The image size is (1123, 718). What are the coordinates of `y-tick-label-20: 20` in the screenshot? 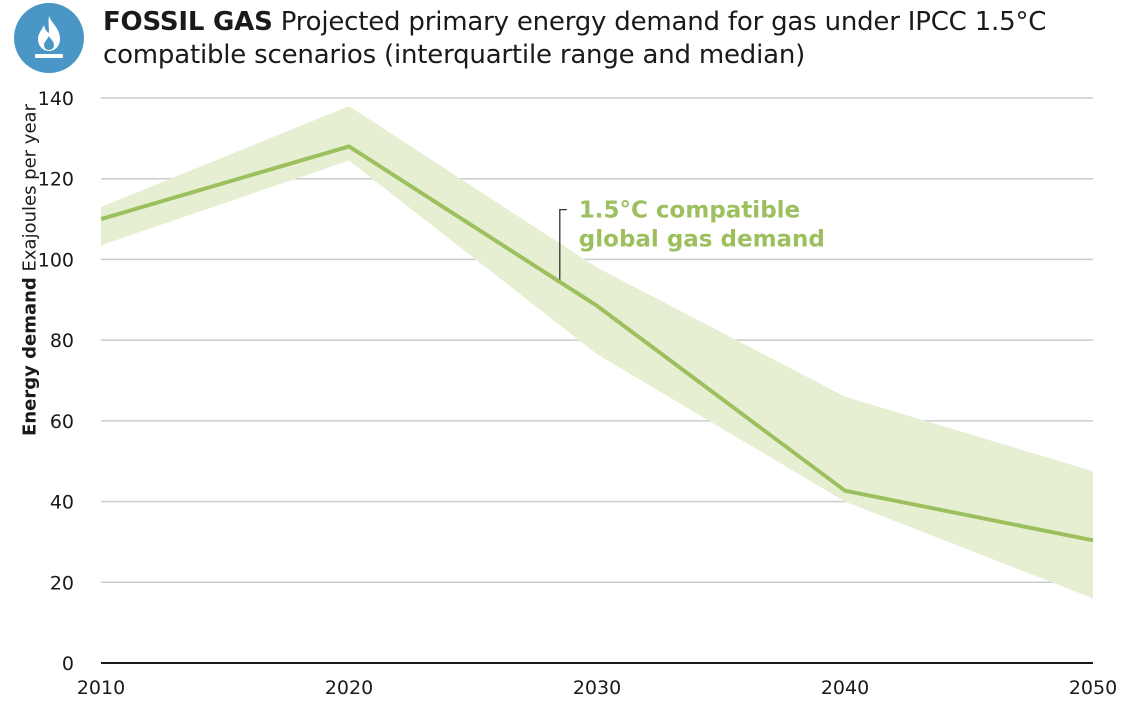 It's located at (62, 583).